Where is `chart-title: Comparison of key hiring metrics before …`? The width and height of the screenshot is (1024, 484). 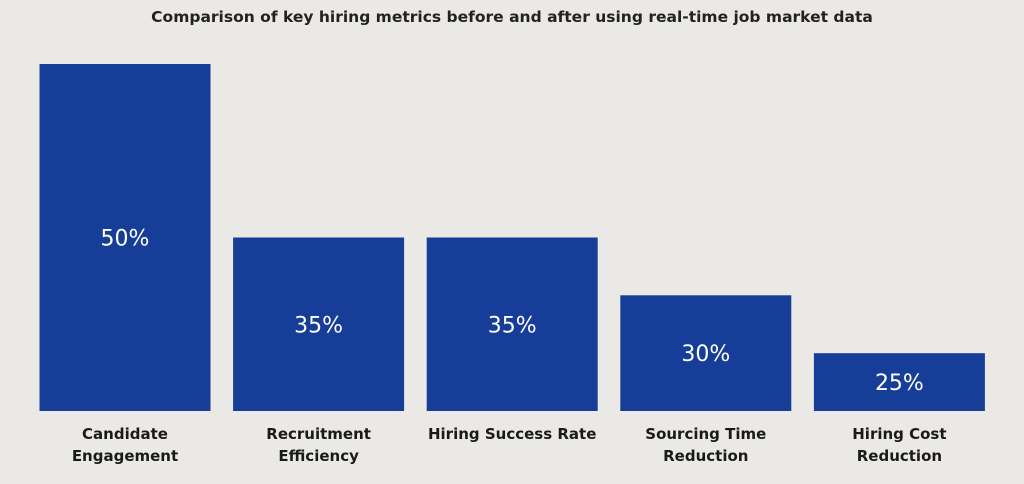 chart-title: Comparison of key hiring metrics before … is located at coordinates (512, 17).